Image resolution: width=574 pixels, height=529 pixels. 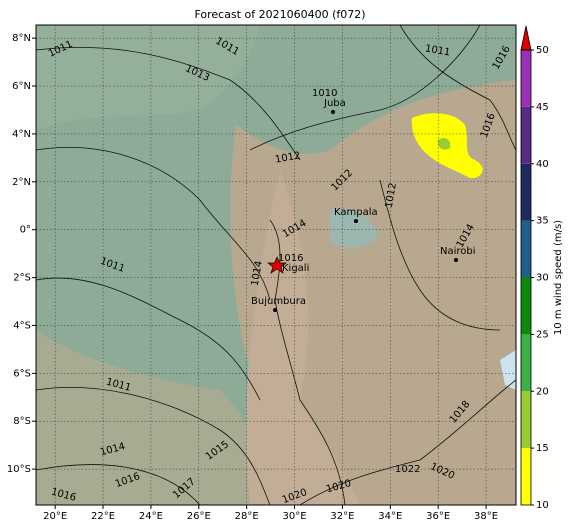 I want to click on city-label: Kampala, so click(x=356, y=212).